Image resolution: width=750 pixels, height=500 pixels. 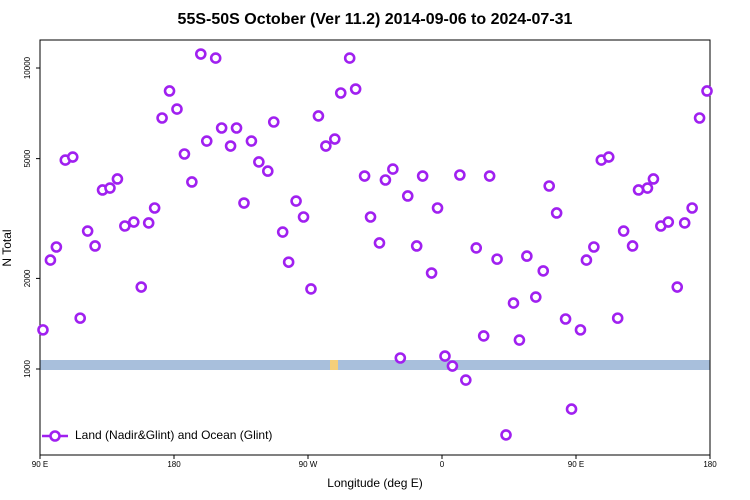 What do you see at coordinates (174, 464) in the screenshot?
I see `x-tick-label: 180` at bounding box center [174, 464].